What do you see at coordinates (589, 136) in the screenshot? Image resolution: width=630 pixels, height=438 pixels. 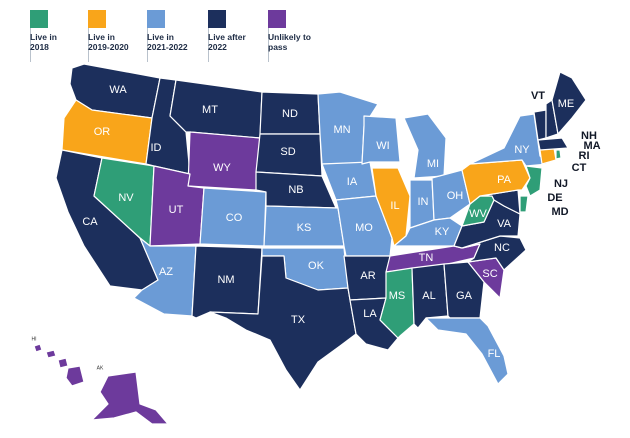 I see `state-label-nh: NH` at bounding box center [589, 136].